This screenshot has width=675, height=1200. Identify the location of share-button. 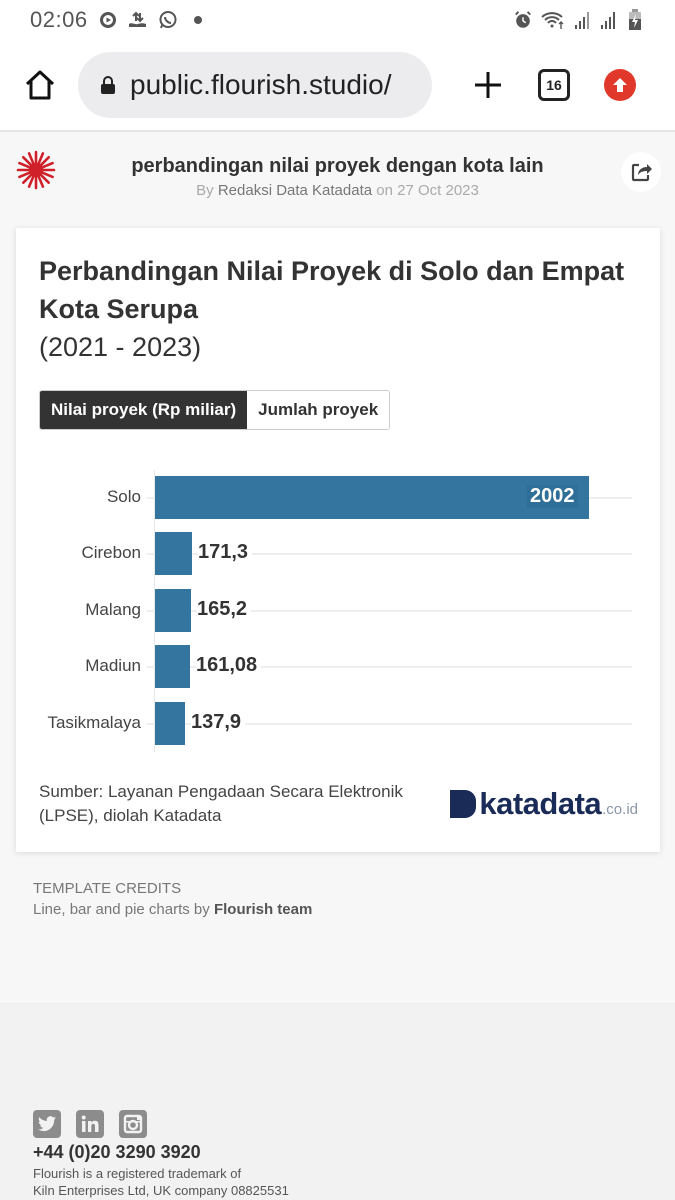
(641, 172).